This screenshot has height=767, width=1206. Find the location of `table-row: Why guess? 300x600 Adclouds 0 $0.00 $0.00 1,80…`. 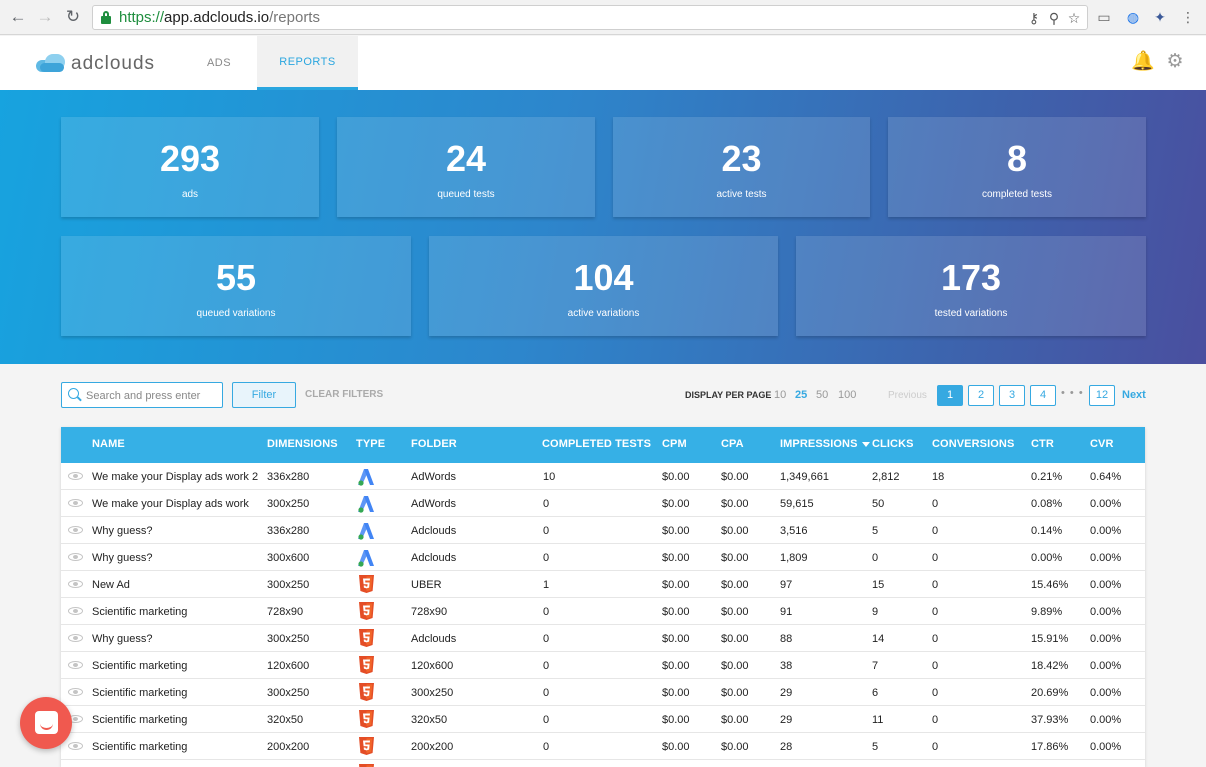

table-row: Why guess? 300x600 Adclouds 0 $0.00 $0.00 1,80… is located at coordinates (603, 557).